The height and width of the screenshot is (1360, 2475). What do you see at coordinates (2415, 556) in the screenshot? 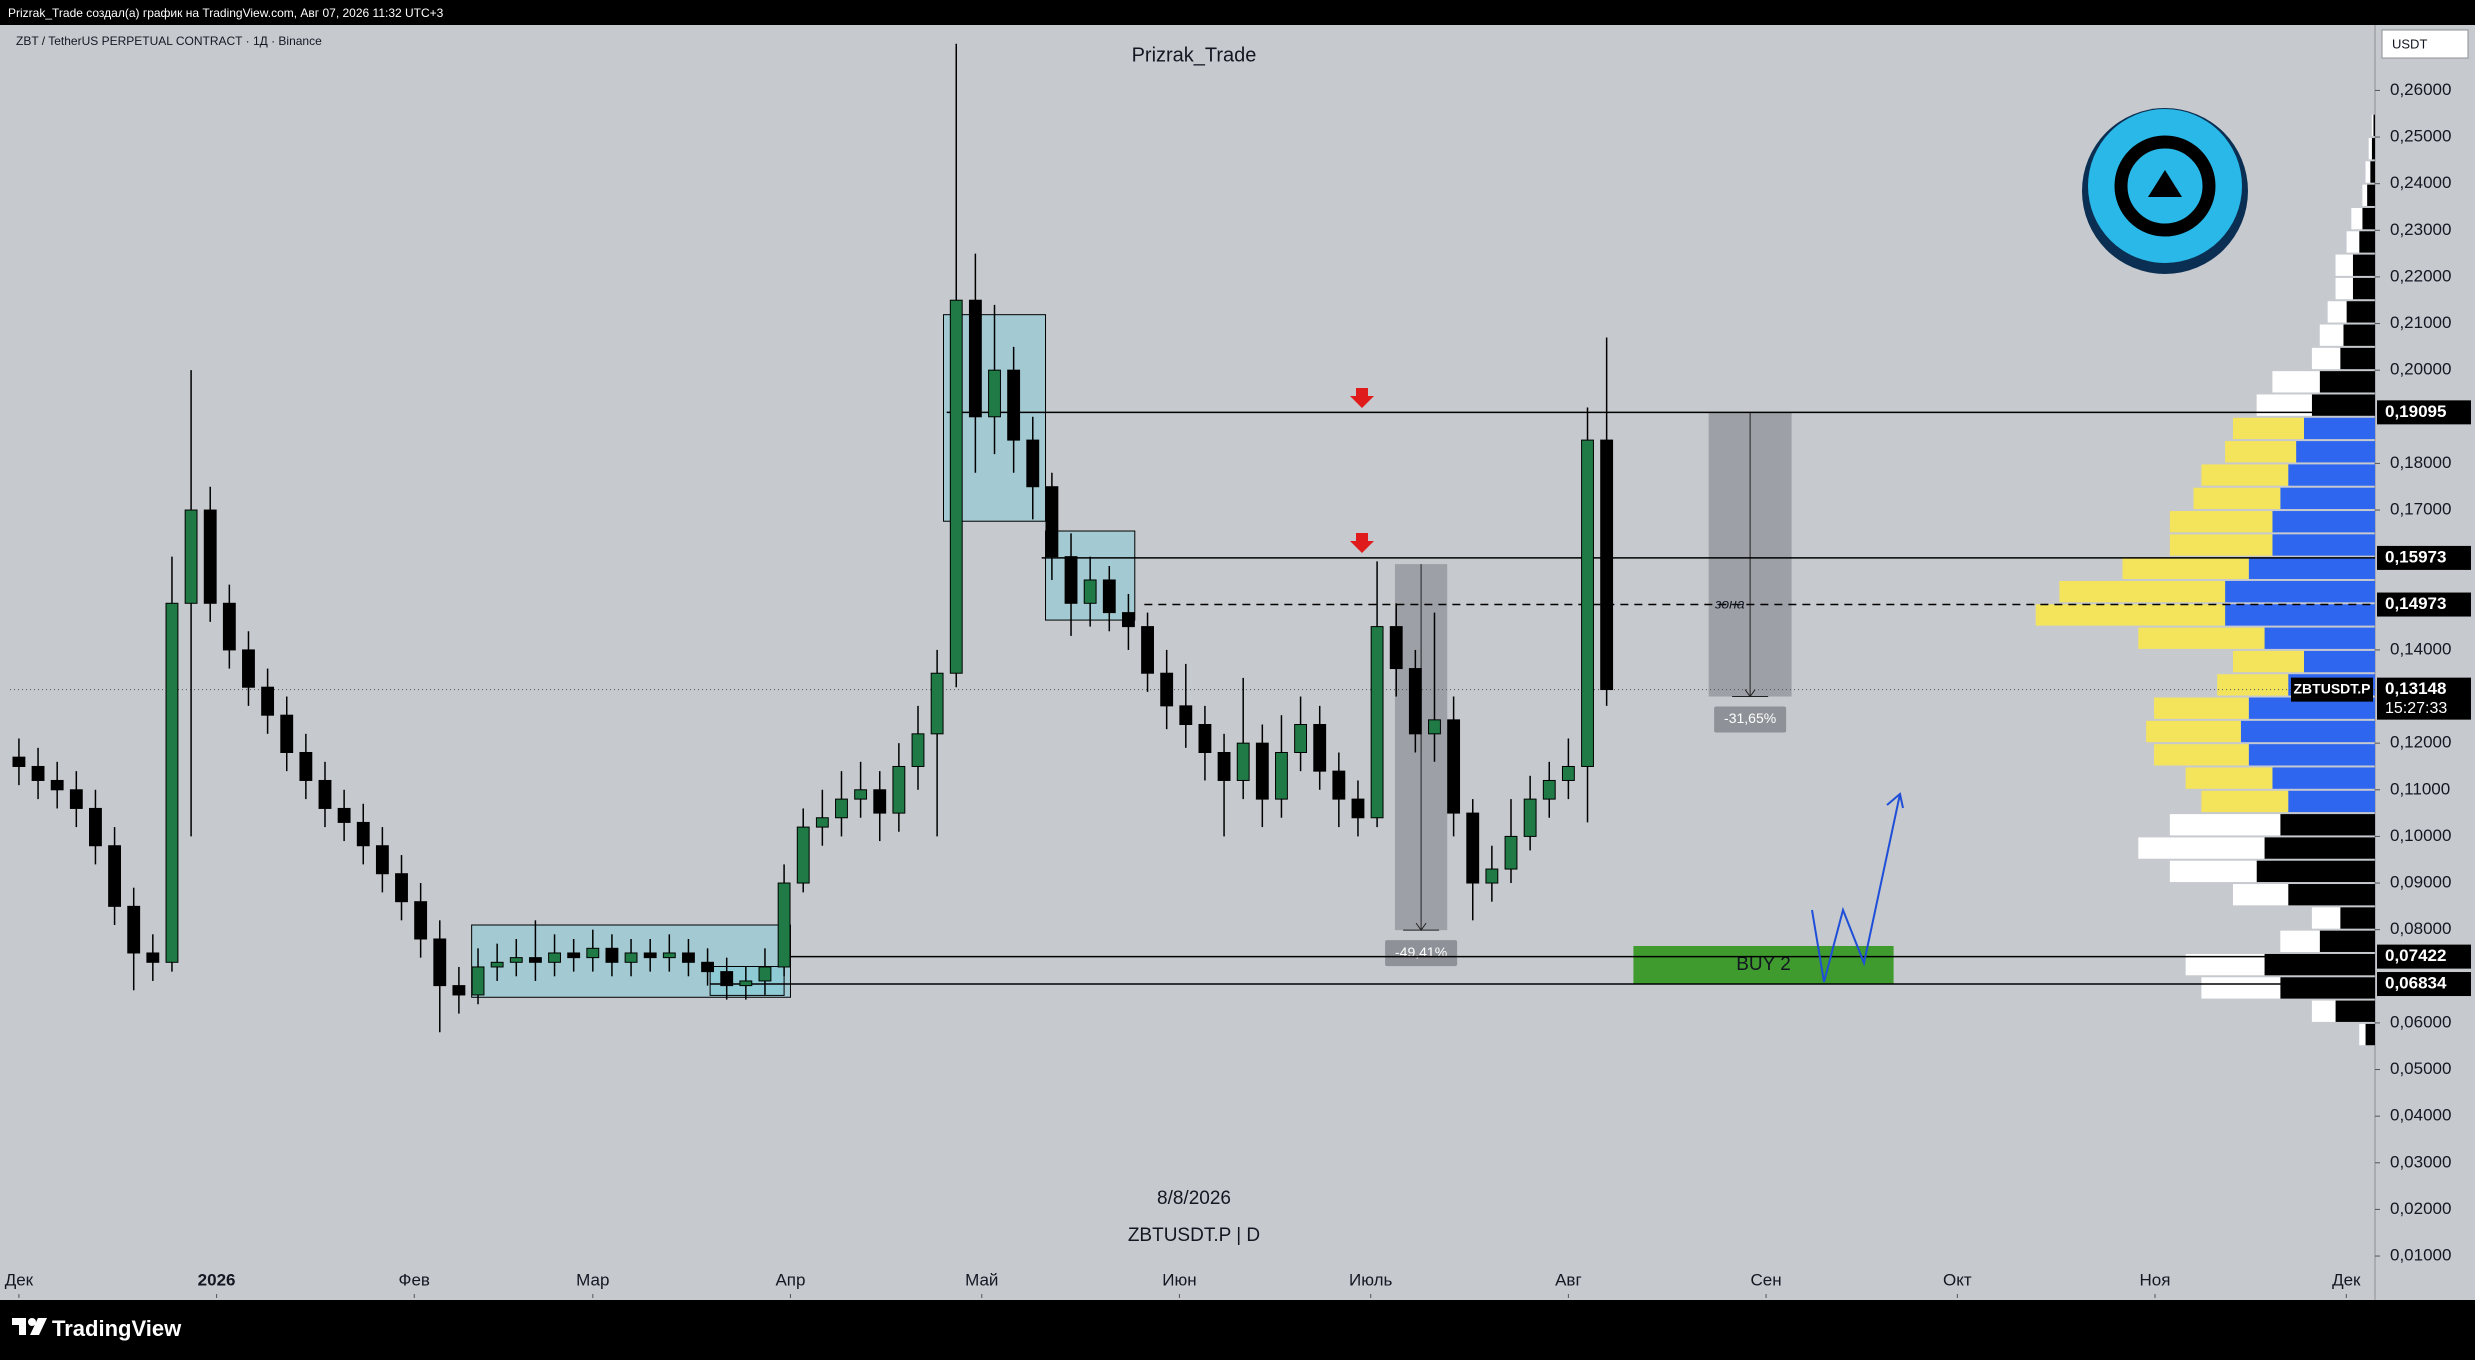
I see `level-axis-label: 0,15973` at bounding box center [2415, 556].